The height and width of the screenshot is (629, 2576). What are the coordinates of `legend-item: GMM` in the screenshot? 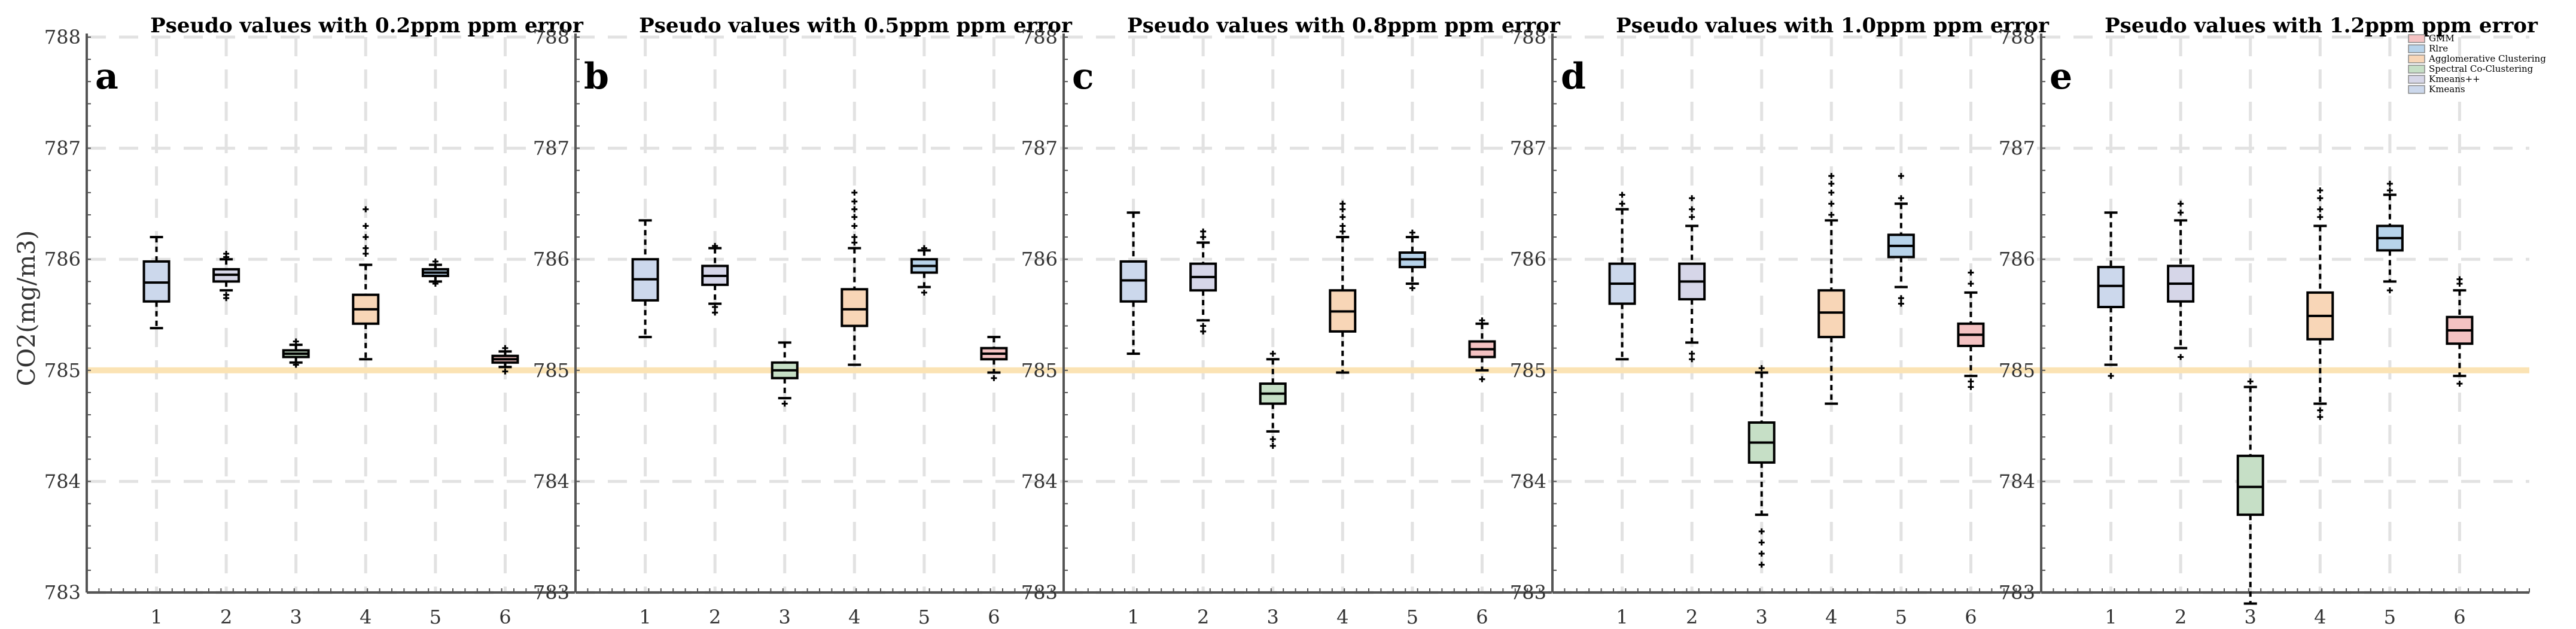 It's located at (2431, 38).